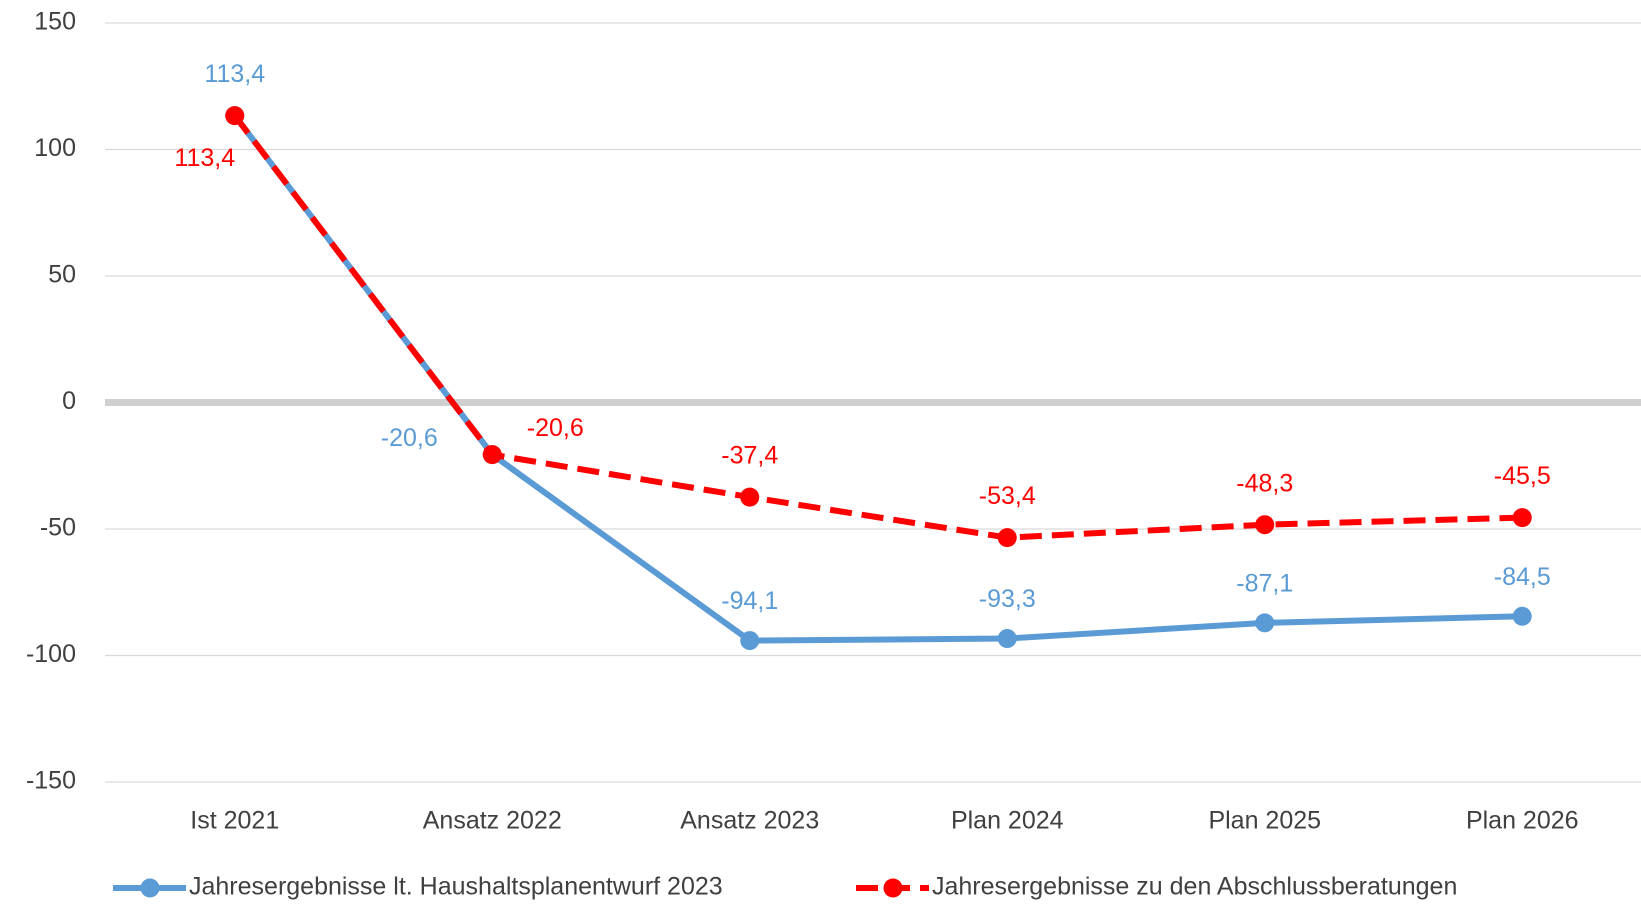  Describe the element at coordinates (1264, 483) in the screenshot. I see `data-label: -48,3` at that location.